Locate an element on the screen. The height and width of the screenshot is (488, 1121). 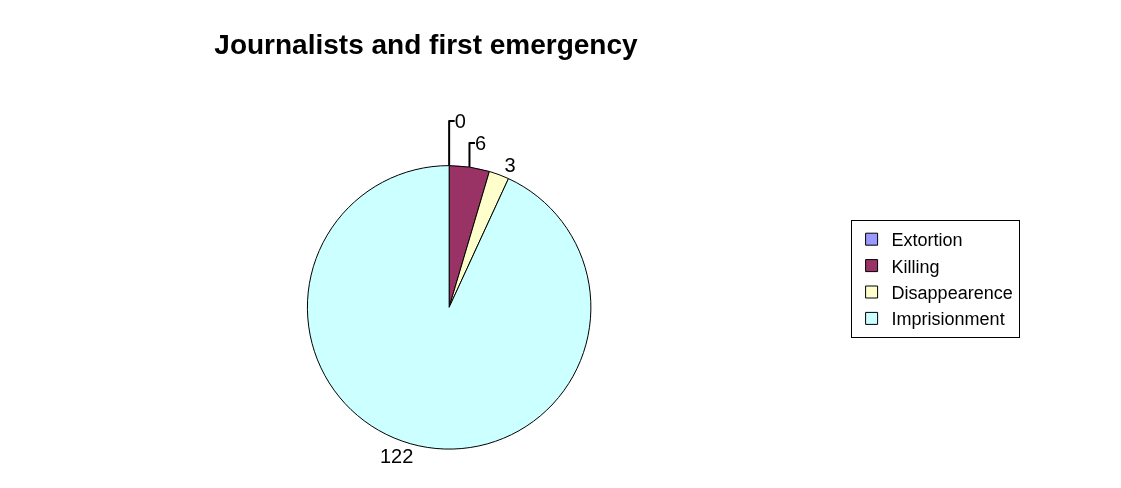
chart-title: Journalists and first emergency is located at coordinates (426, 44).